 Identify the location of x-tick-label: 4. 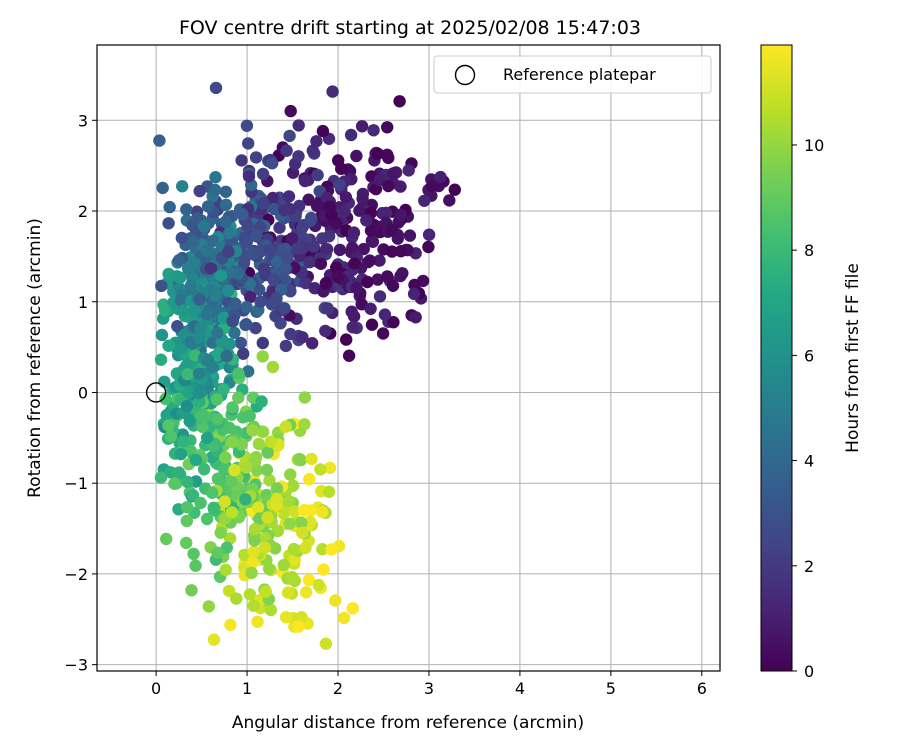
(520, 688).